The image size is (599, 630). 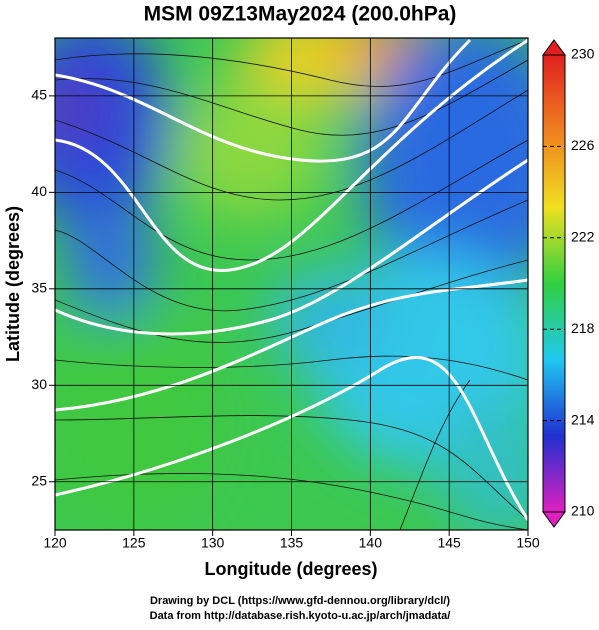 What do you see at coordinates (583, 419) in the screenshot?
I see `colorbar-tick-label: 214` at bounding box center [583, 419].